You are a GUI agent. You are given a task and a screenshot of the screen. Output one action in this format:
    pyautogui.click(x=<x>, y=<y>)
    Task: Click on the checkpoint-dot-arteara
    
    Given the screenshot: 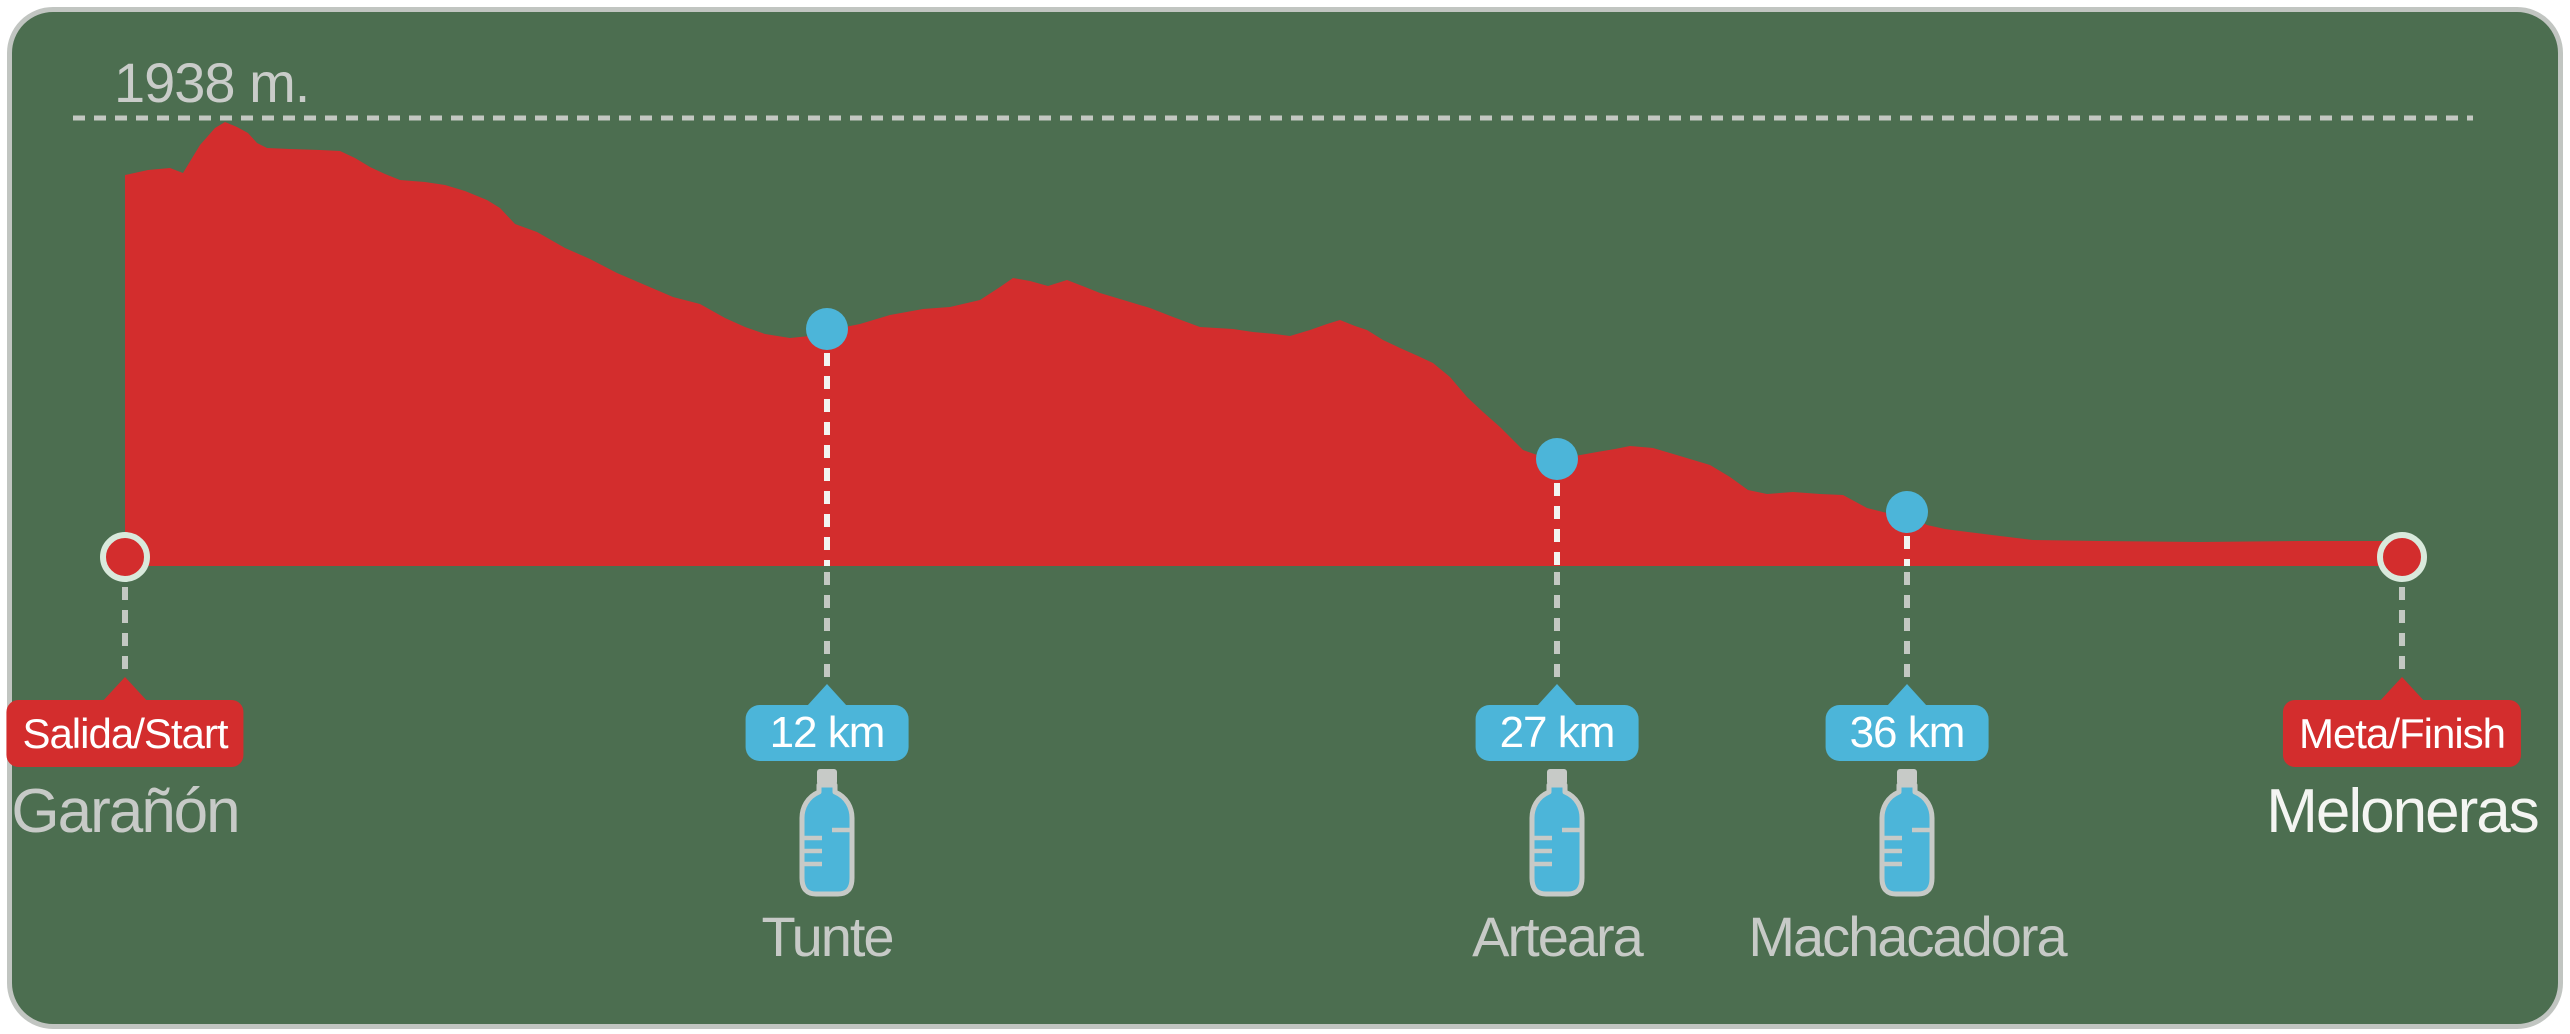 What is the action you would take?
    pyautogui.click(x=1557, y=459)
    